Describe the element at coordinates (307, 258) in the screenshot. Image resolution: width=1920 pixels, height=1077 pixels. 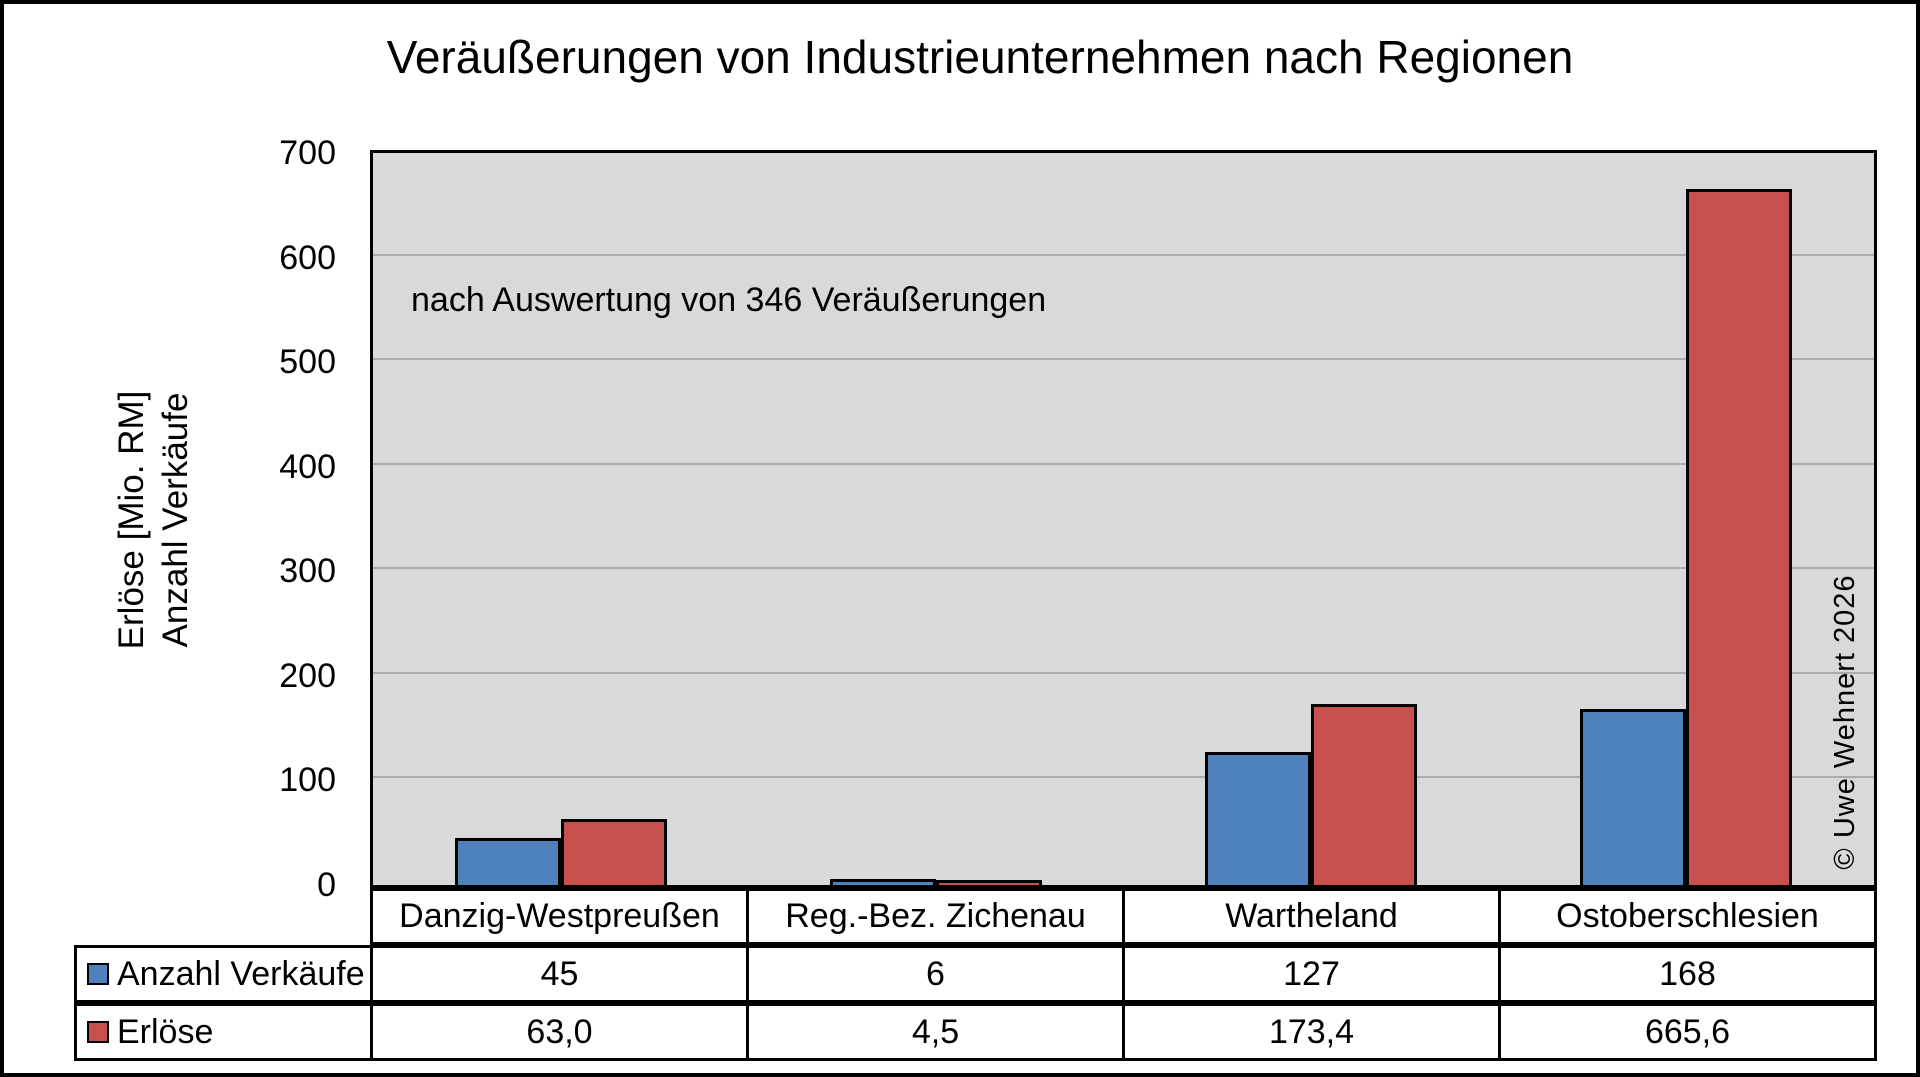
I see `y-tick-label-600: 600` at that location.